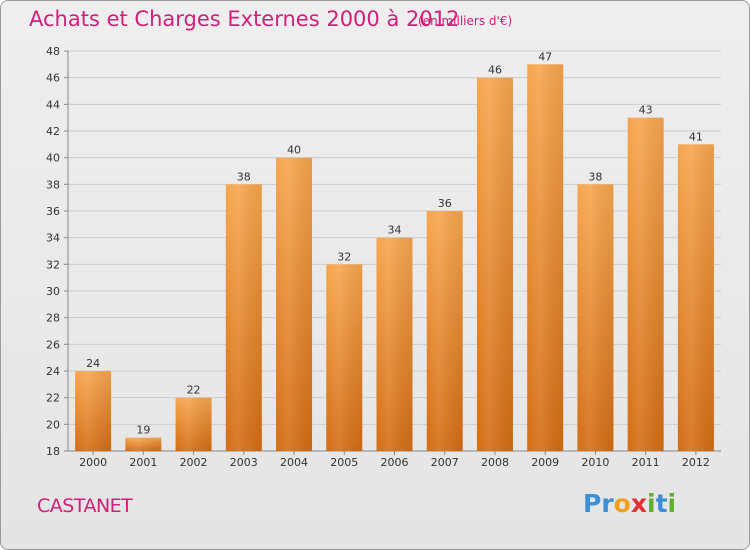 The image size is (750, 550). I want to click on bar-value-label: 32, so click(344, 256).